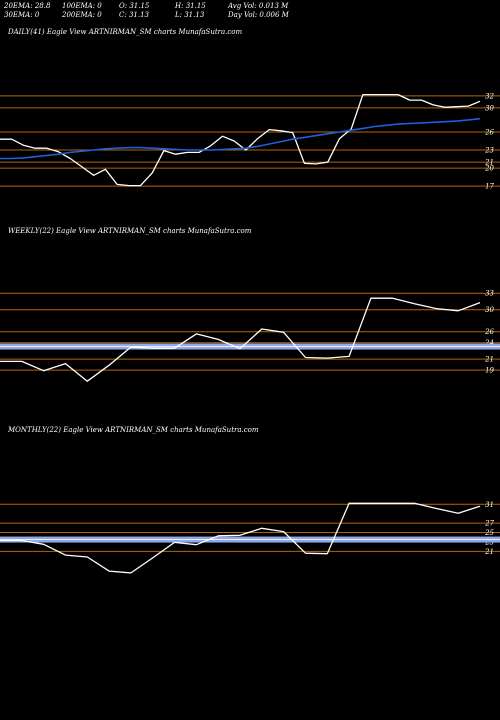  What do you see at coordinates (489, 294) in the screenshot?
I see `weekly-level-label: 33` at bounding box center [489, 294].